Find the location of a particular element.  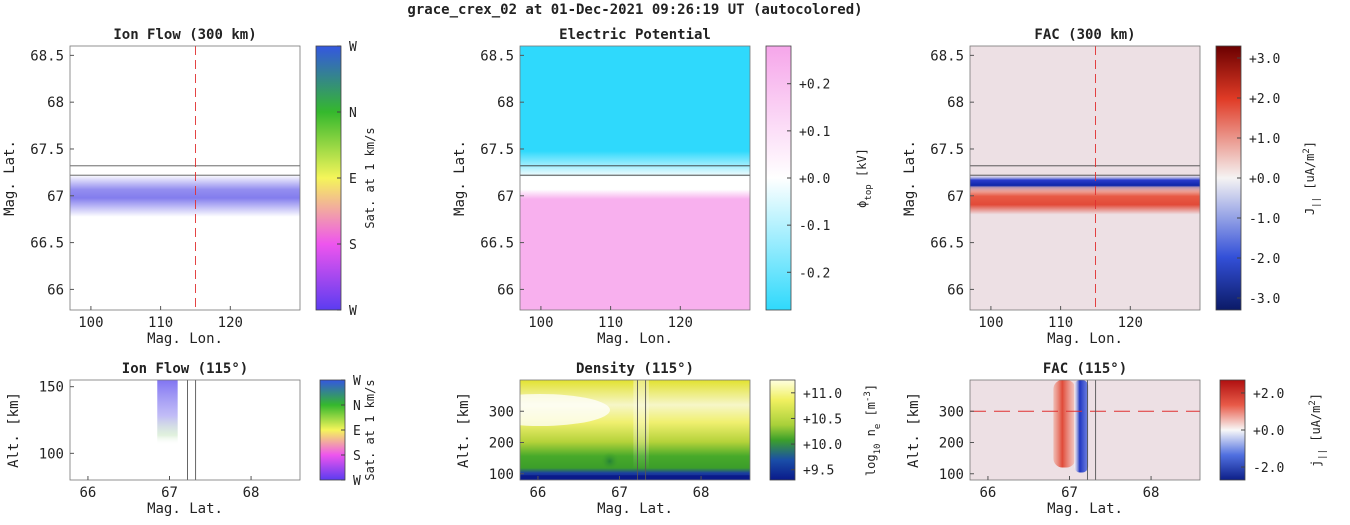

colorbar-tick-label: -3.0 is located at coordinates (1264, 299).